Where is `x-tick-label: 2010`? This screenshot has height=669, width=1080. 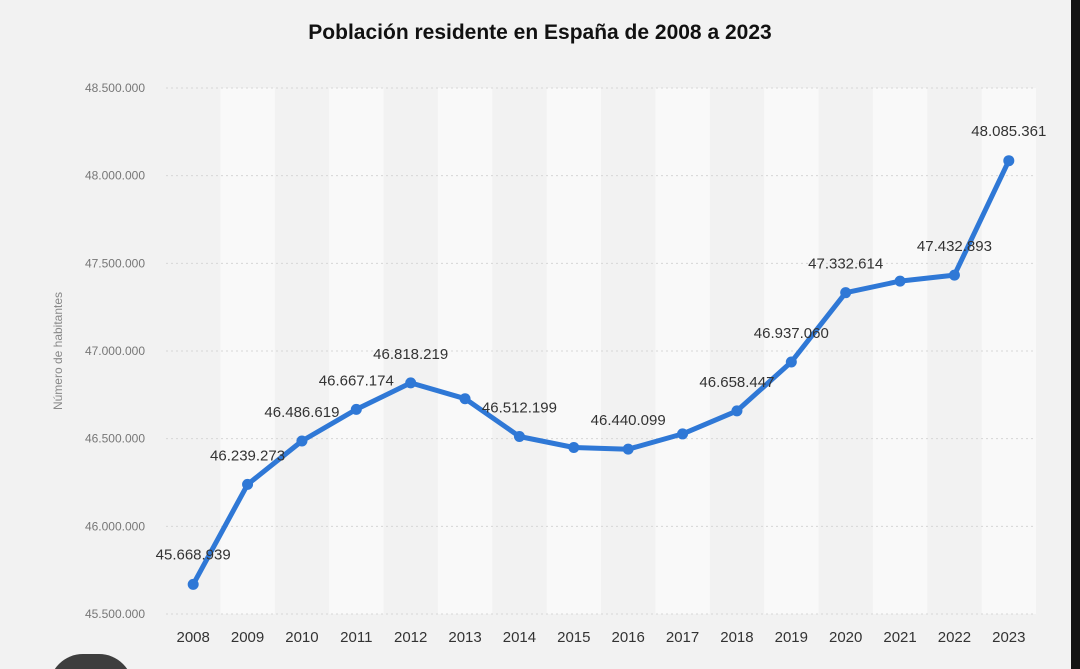 x-tick-label: 2010 is located at coordinates (301, 637).